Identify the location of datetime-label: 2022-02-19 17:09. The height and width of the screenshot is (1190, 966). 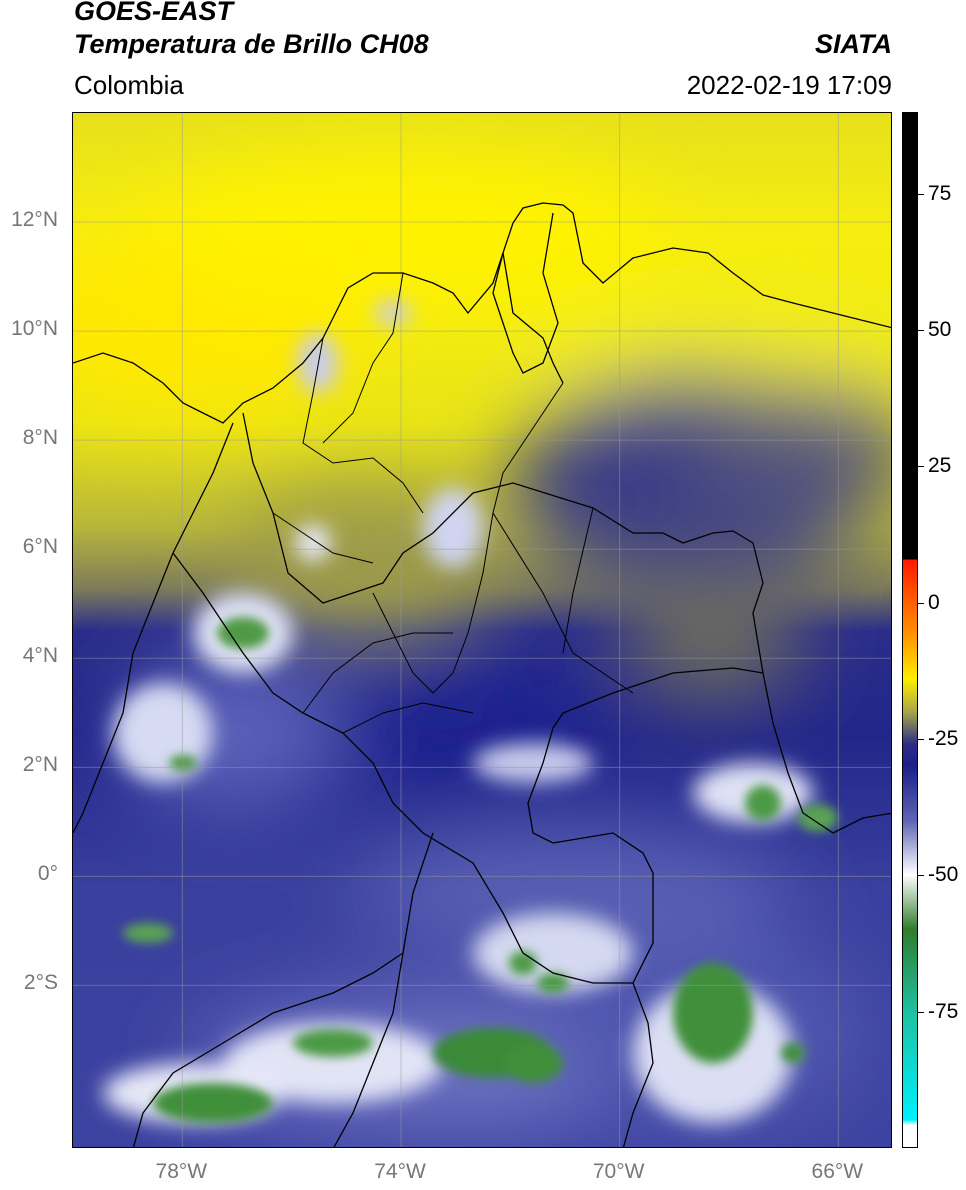
(789, 85).